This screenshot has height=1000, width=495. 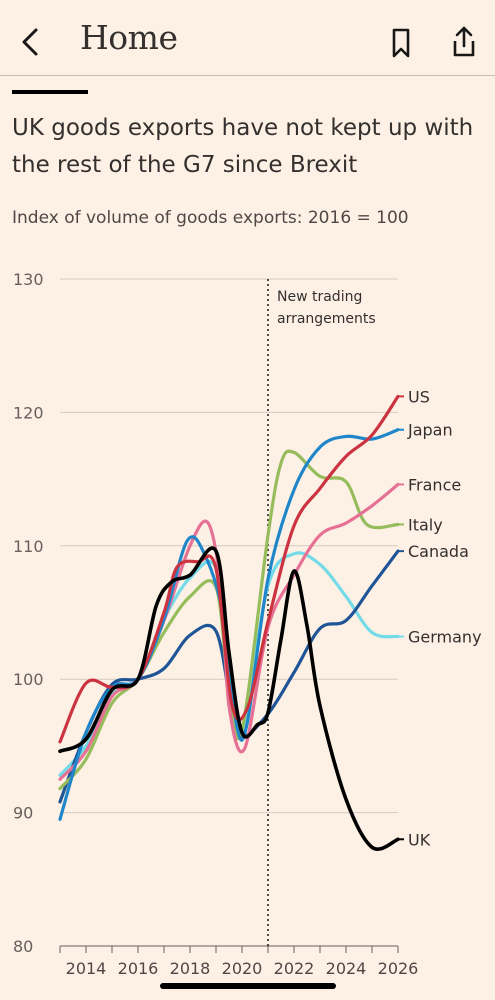 What do you see at coordinates (28, 679) in the screenshot?
I see `y-tick-label: 100` at bounding box center [28, 679].